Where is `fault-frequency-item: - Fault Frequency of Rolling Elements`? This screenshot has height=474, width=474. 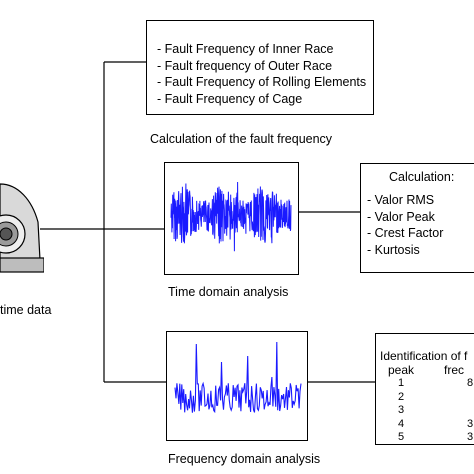 fault-frequency-item: - Fault Frequency of Rolling Elements is located at coordinates (262, 82).